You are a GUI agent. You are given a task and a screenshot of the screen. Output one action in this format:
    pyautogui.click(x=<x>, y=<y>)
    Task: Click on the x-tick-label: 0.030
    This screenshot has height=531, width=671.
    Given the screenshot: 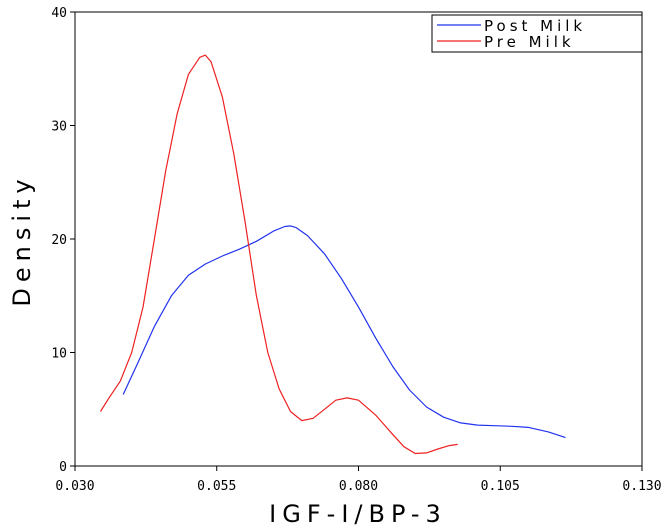 What is the action you would take?
    pyautogui.click(x=74, y=486)
    